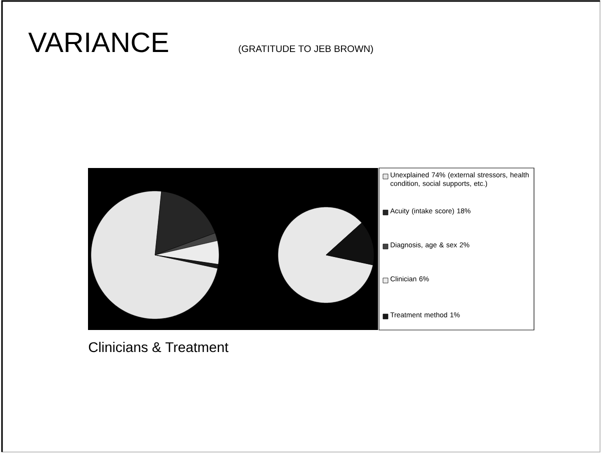  What do you see at coordinates (158, 347) in the screenshot?
I see `text: Clinicians & Treatment` at bounding box center [158, 347].